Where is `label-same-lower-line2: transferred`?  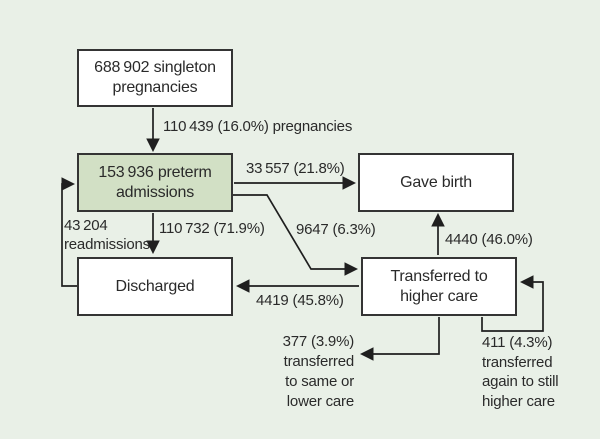 label-same-lower-line2: transferred is located at coordinates (319, 361).